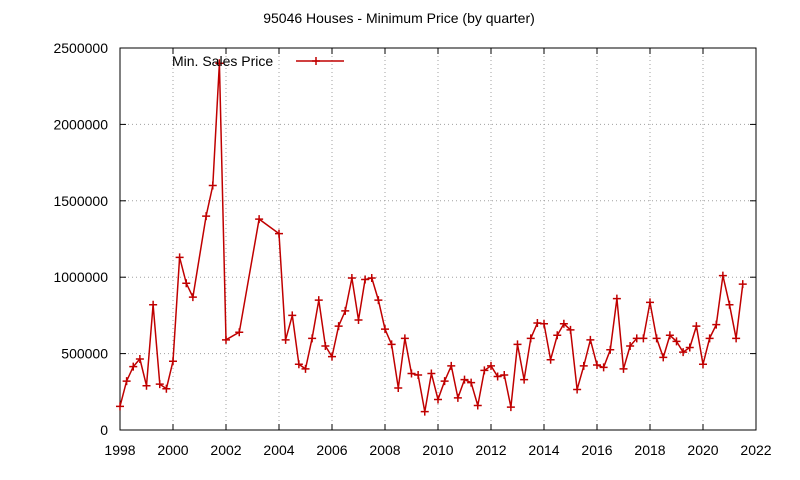 This screenshot has width=800, height=480. What do you see at coordinates (80, 277) in the screenshot?
I see `y-tick-label: 1000000` at bounding box center [80, 277].